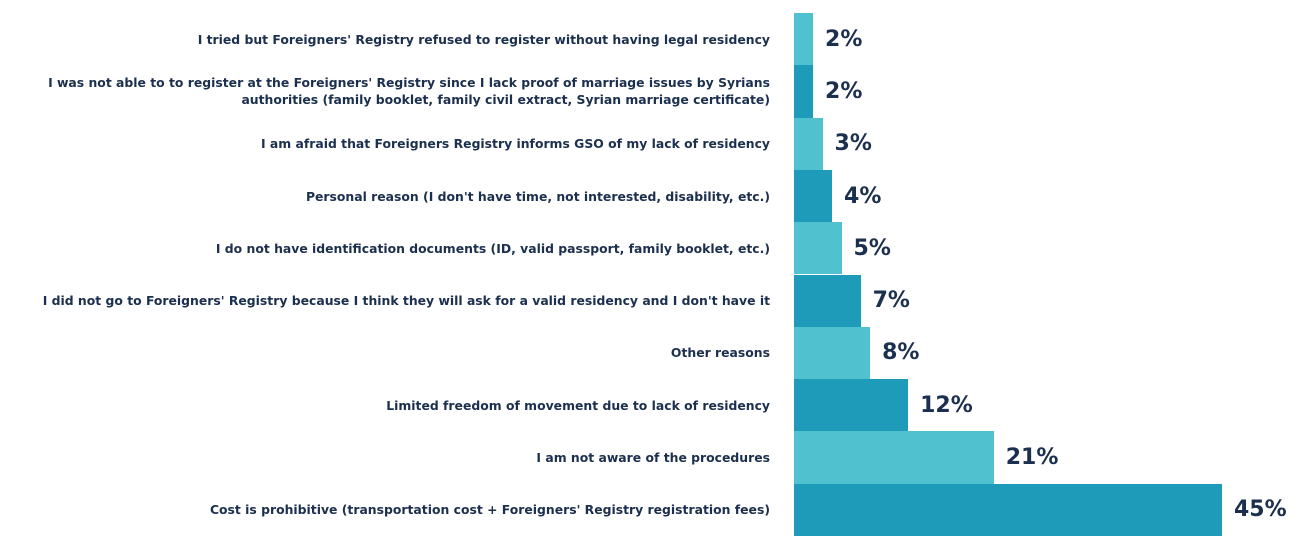 This screenshot has height=536, width=1310. I want to click on category-label: I am not aware of the procedures, so click(653, 458).